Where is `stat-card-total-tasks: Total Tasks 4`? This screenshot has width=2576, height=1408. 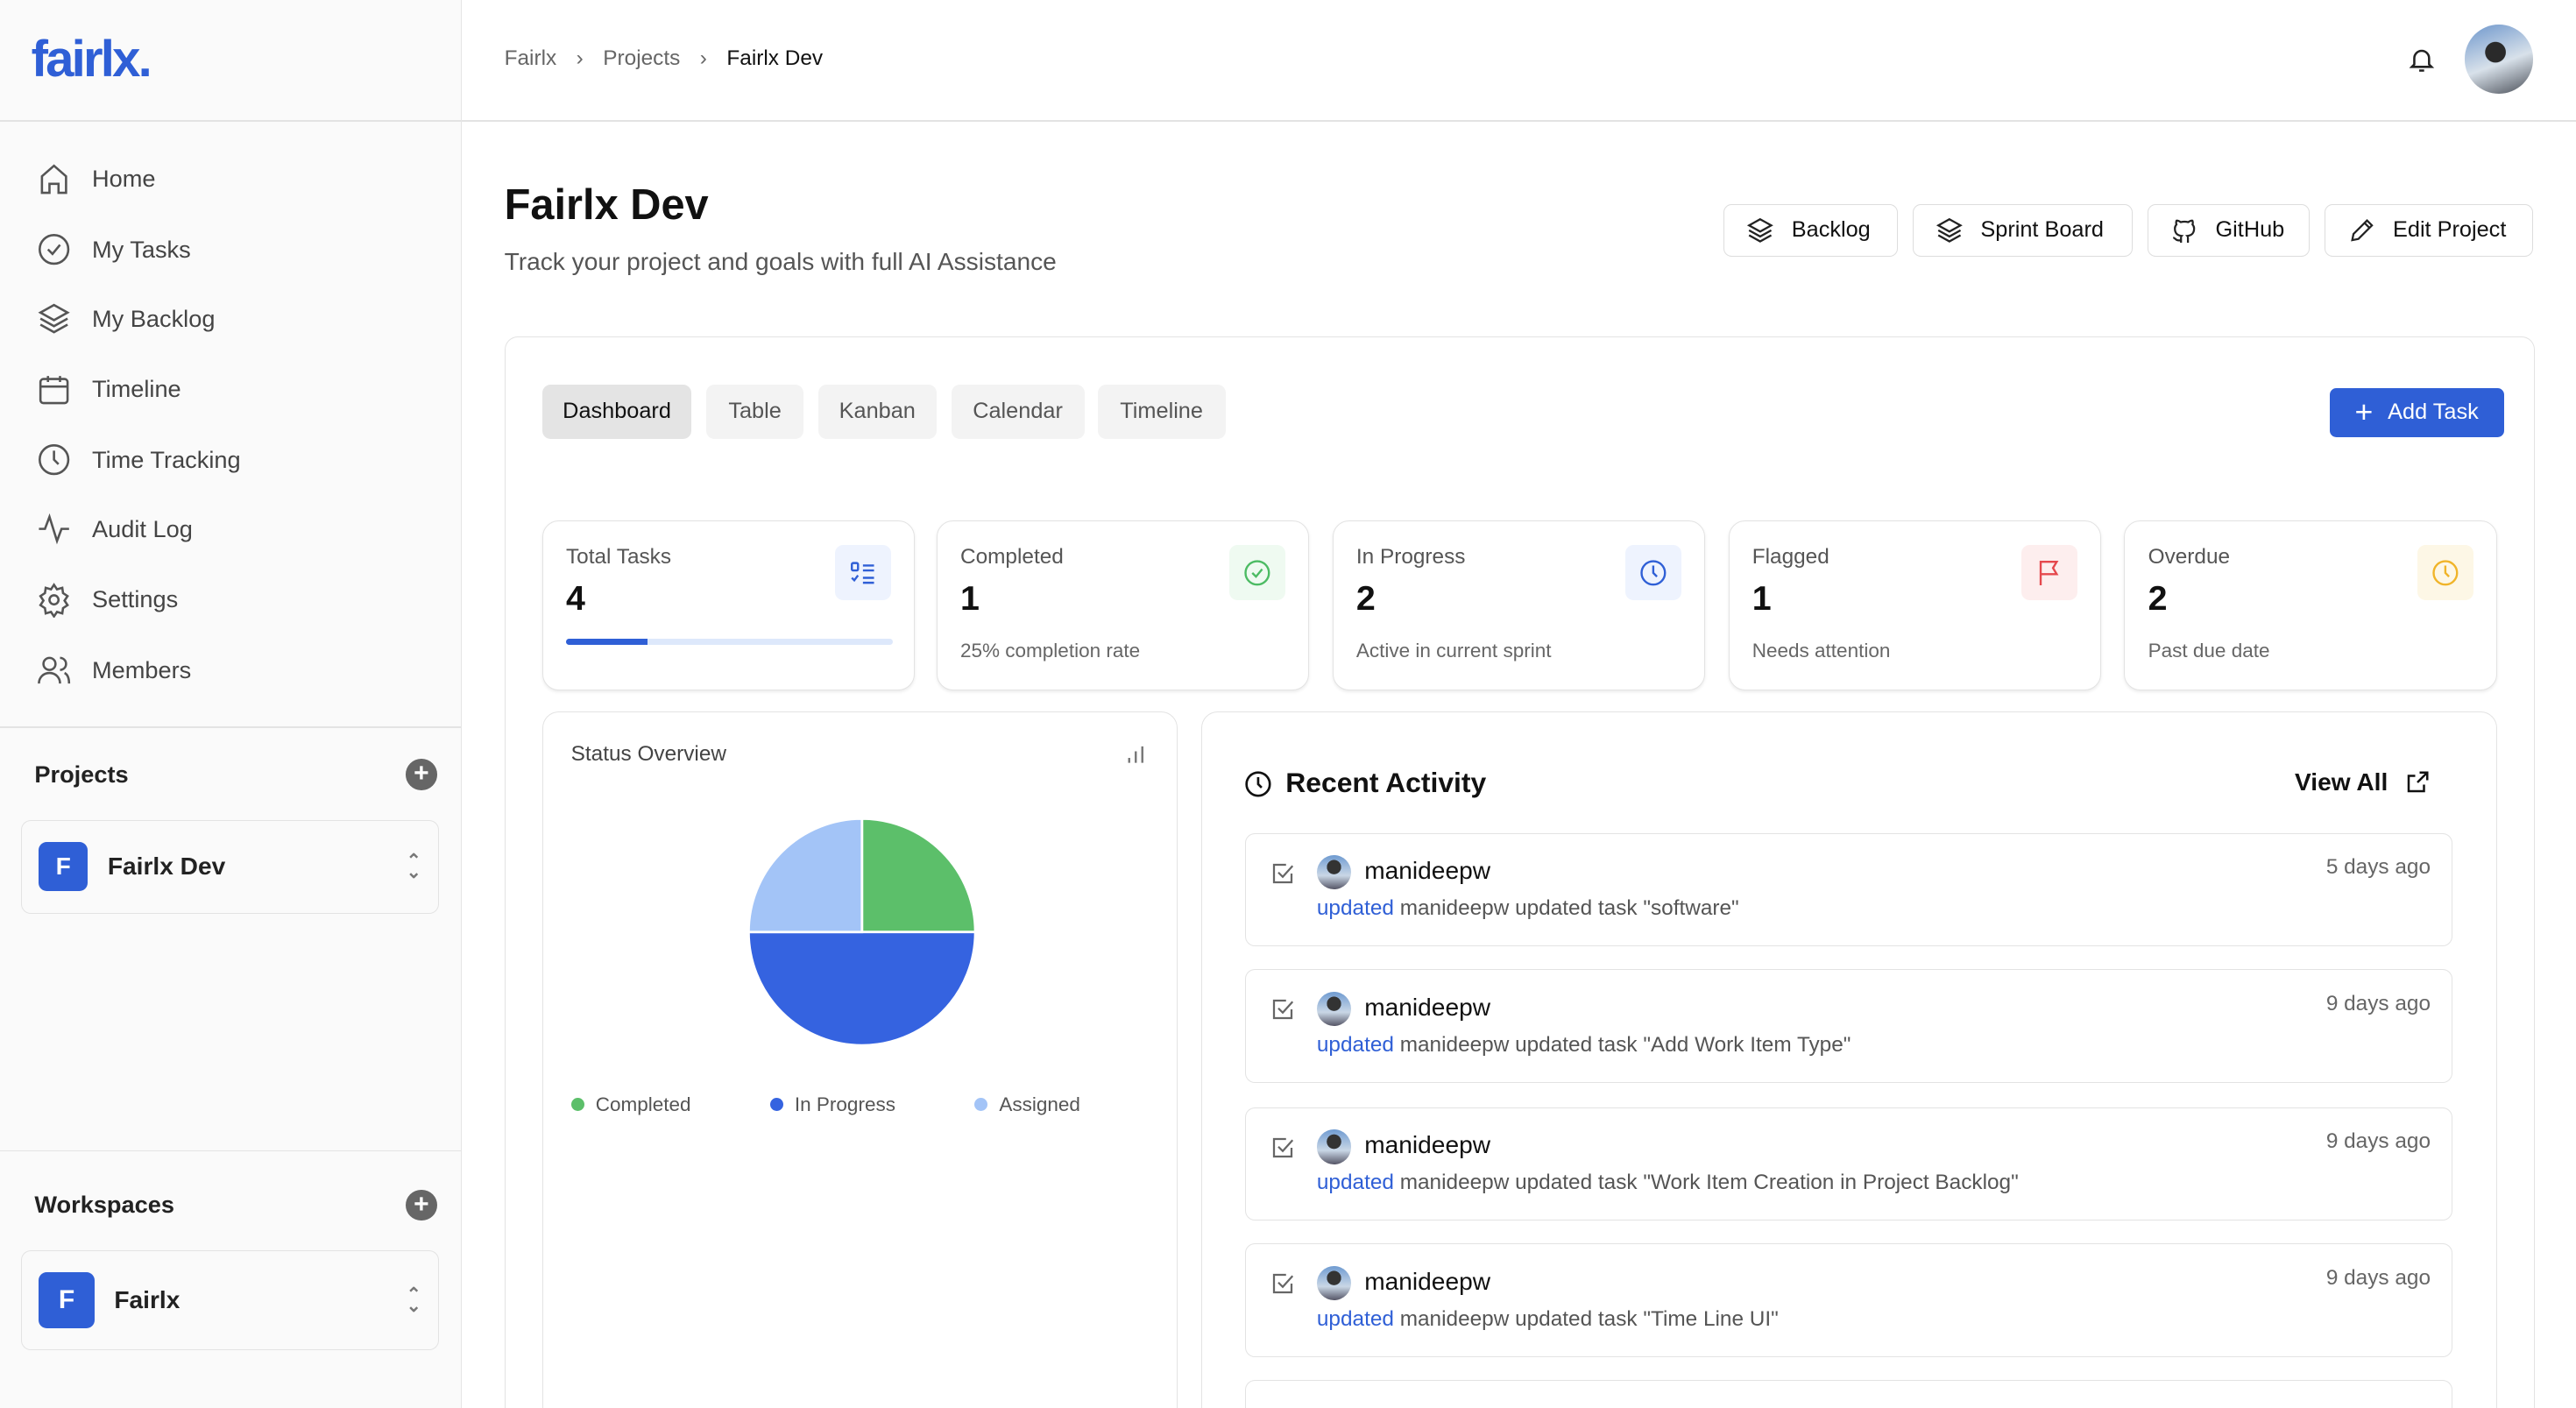 stat-card-total-tasks: Total Tasks 4 is located at coordinates (728, 605).